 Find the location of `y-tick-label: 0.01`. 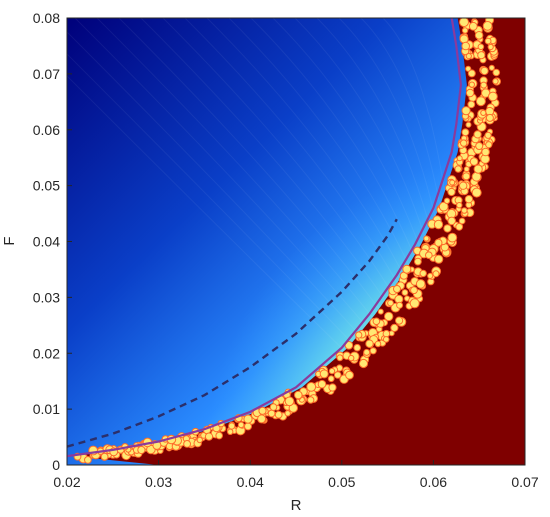

y-tick-label: 0.01 is located at coordinates (46, 409).